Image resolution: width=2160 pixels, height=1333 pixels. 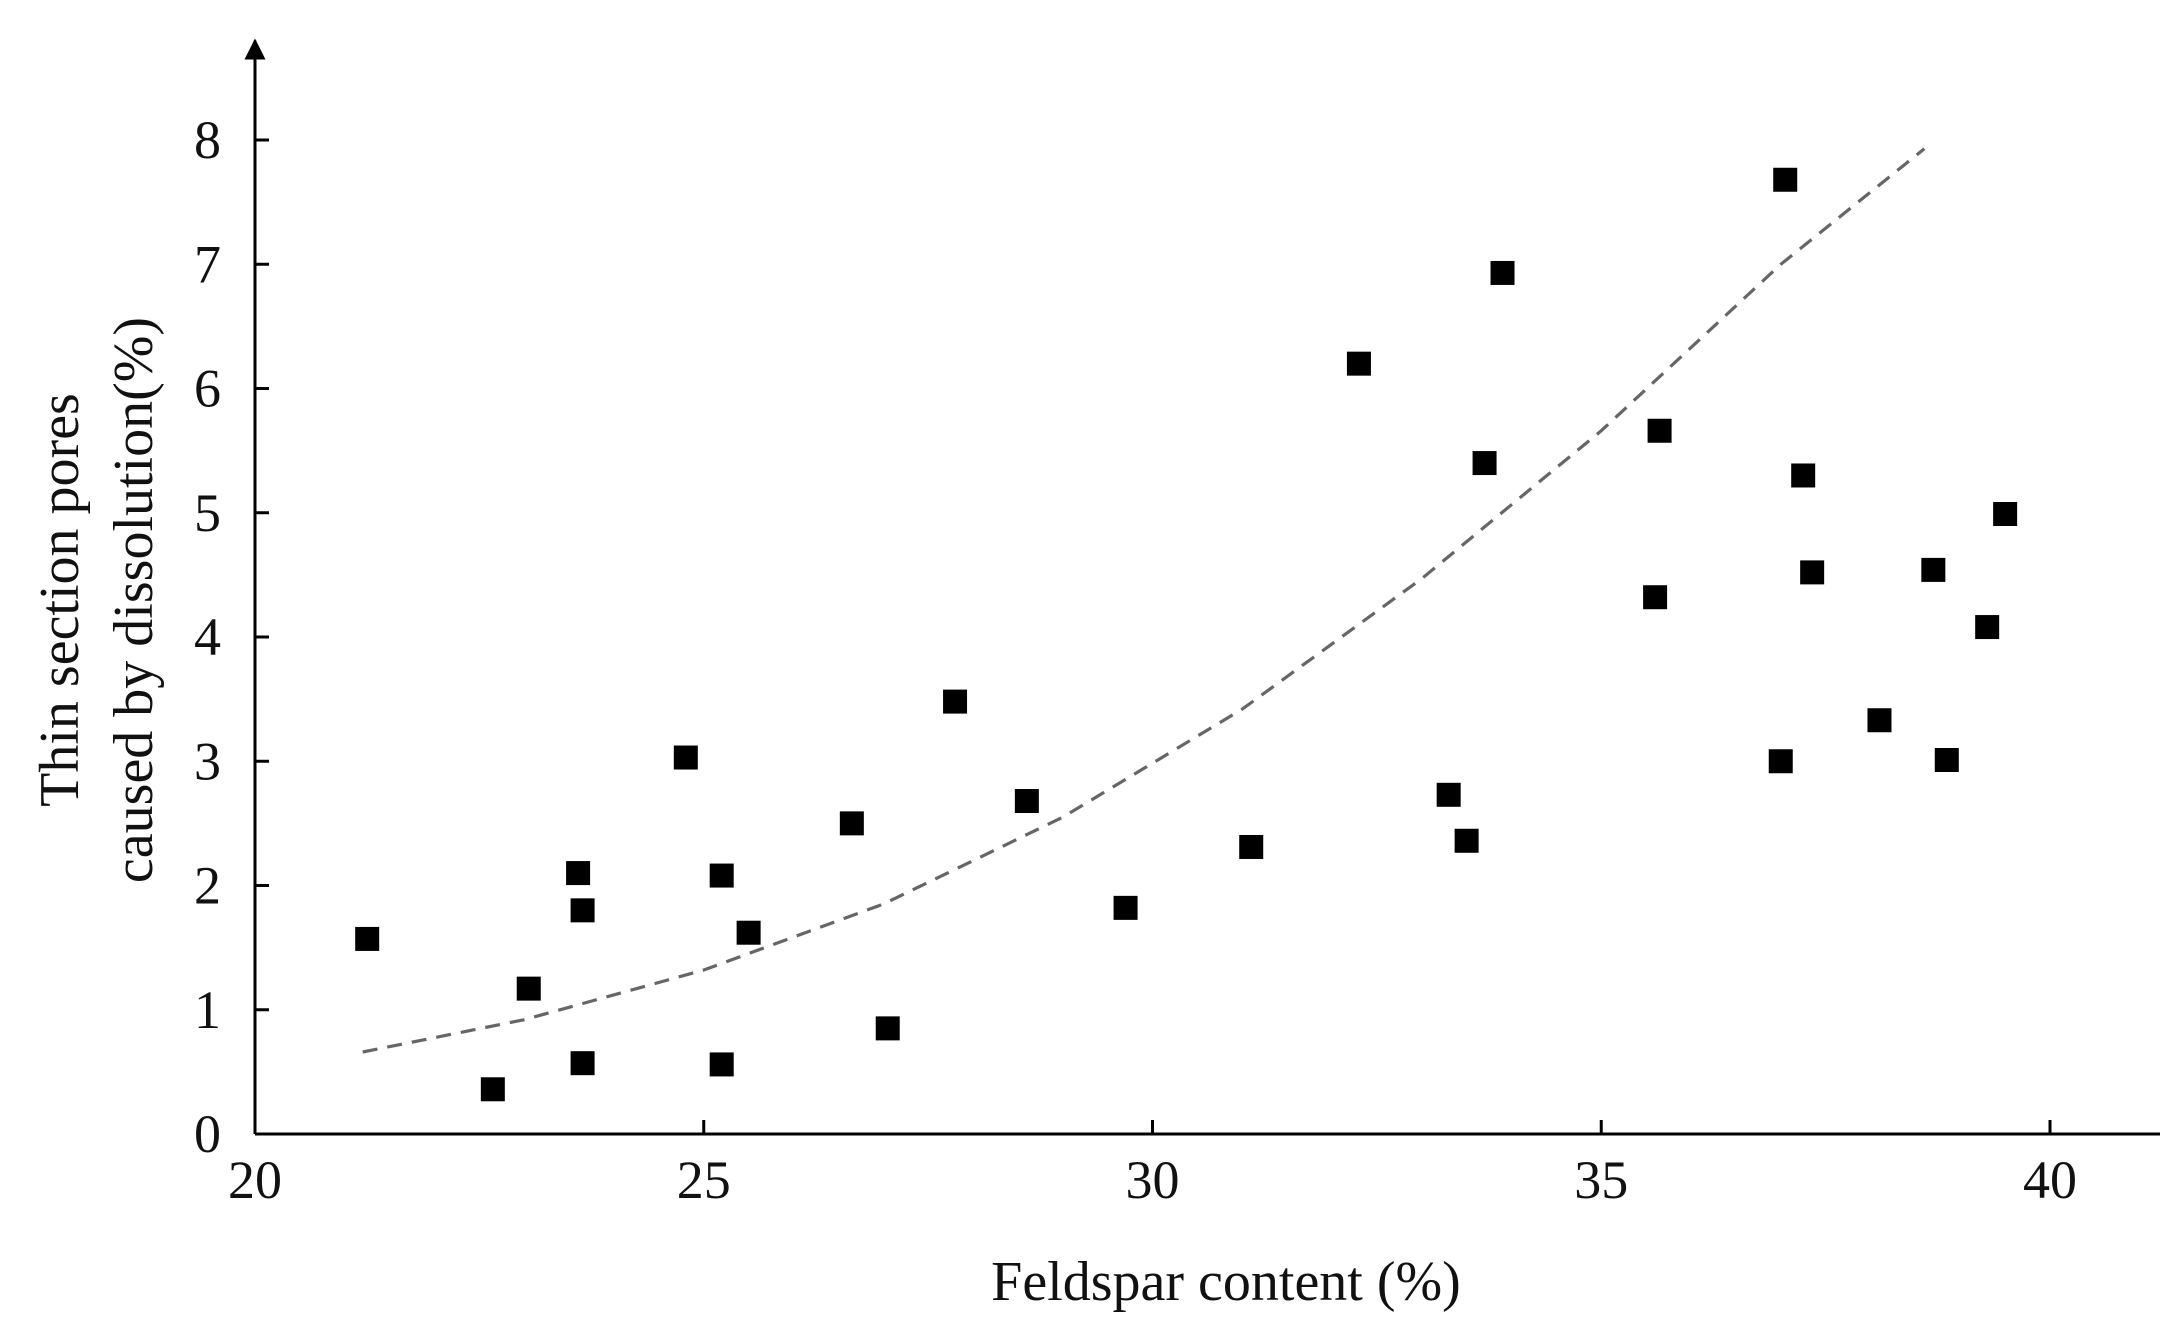 I want to click on x-tick-label: 30, so click(x=1153, y=1180).